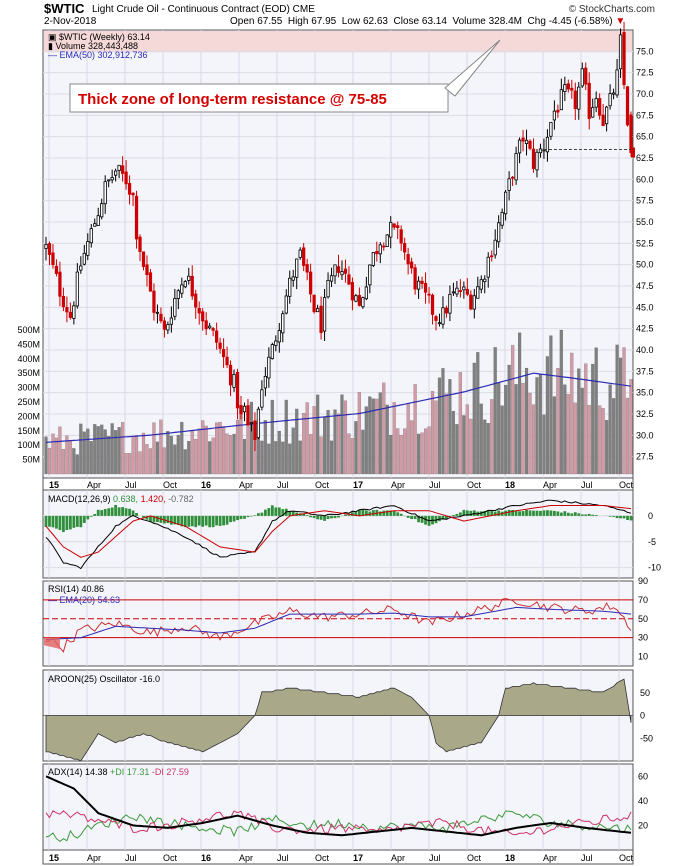 The image size is (673, 866). I want to click on exchange-label: CME, so click(303, 9).